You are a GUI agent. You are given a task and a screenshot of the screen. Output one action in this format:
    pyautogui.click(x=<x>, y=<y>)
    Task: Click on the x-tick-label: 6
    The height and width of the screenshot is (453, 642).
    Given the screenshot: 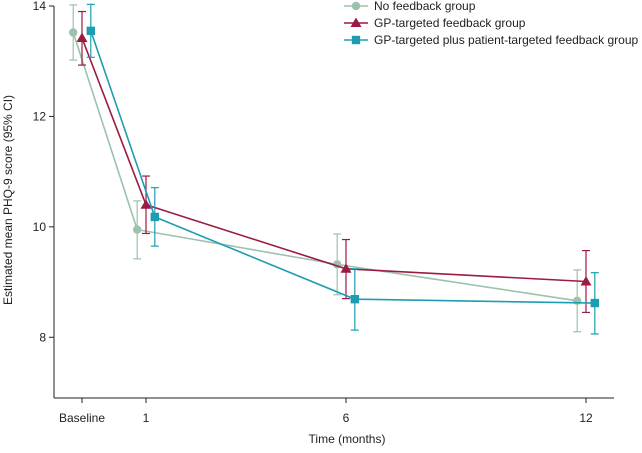 What is the action you would take?
    pyautogui.click(x=346, y=418)
    